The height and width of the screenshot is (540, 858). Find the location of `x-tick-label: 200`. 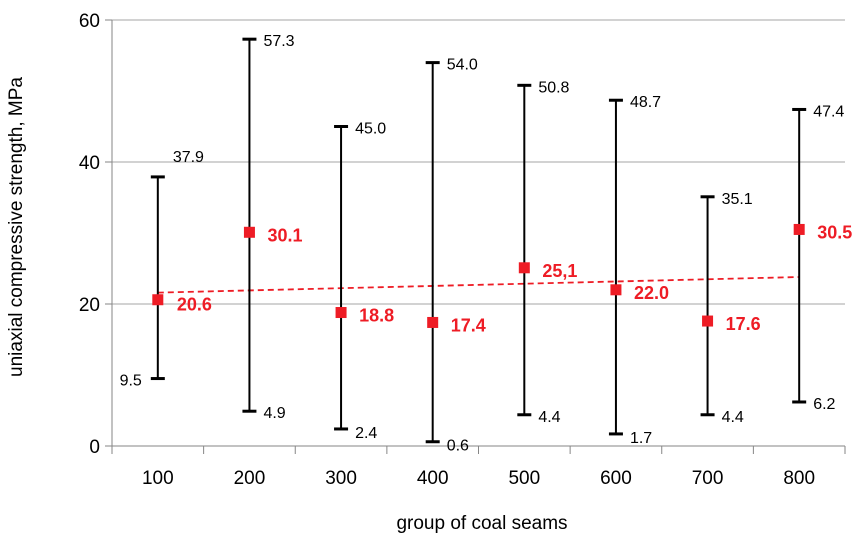

x-tick-label: 200 is located at coordinates (250, 478).